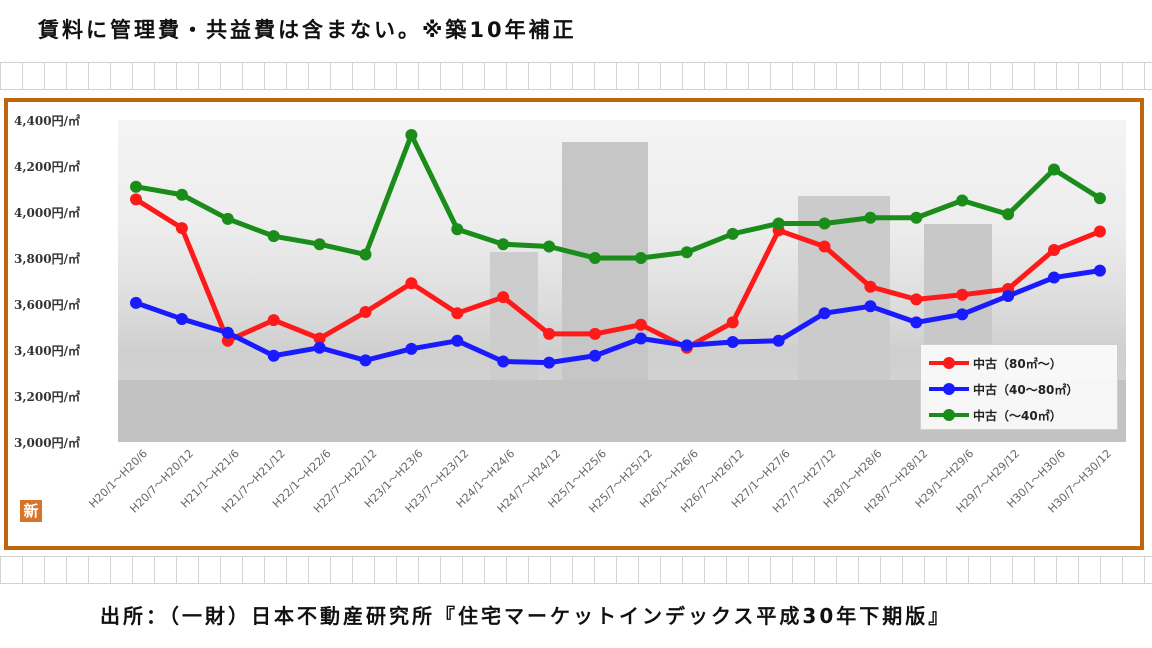  What do you see at coordinates (526, 616) in the screenshot?
I see `source-citation: 出所：（一財）日本不動産研究所『住宅マーケットインデックス平成30年下期版』` at bounding box center [526, 616].